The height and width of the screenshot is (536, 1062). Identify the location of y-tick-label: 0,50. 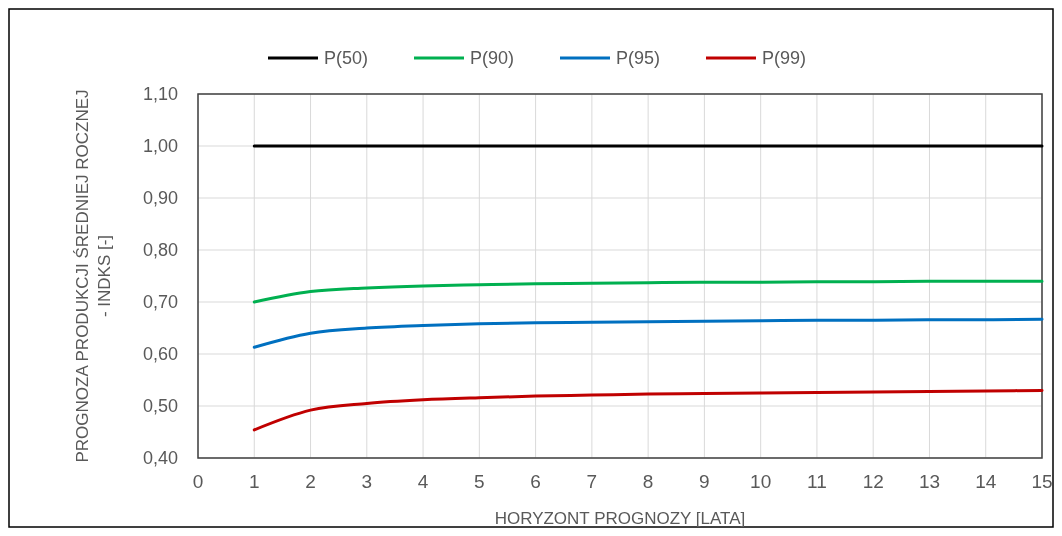
(160, 406).